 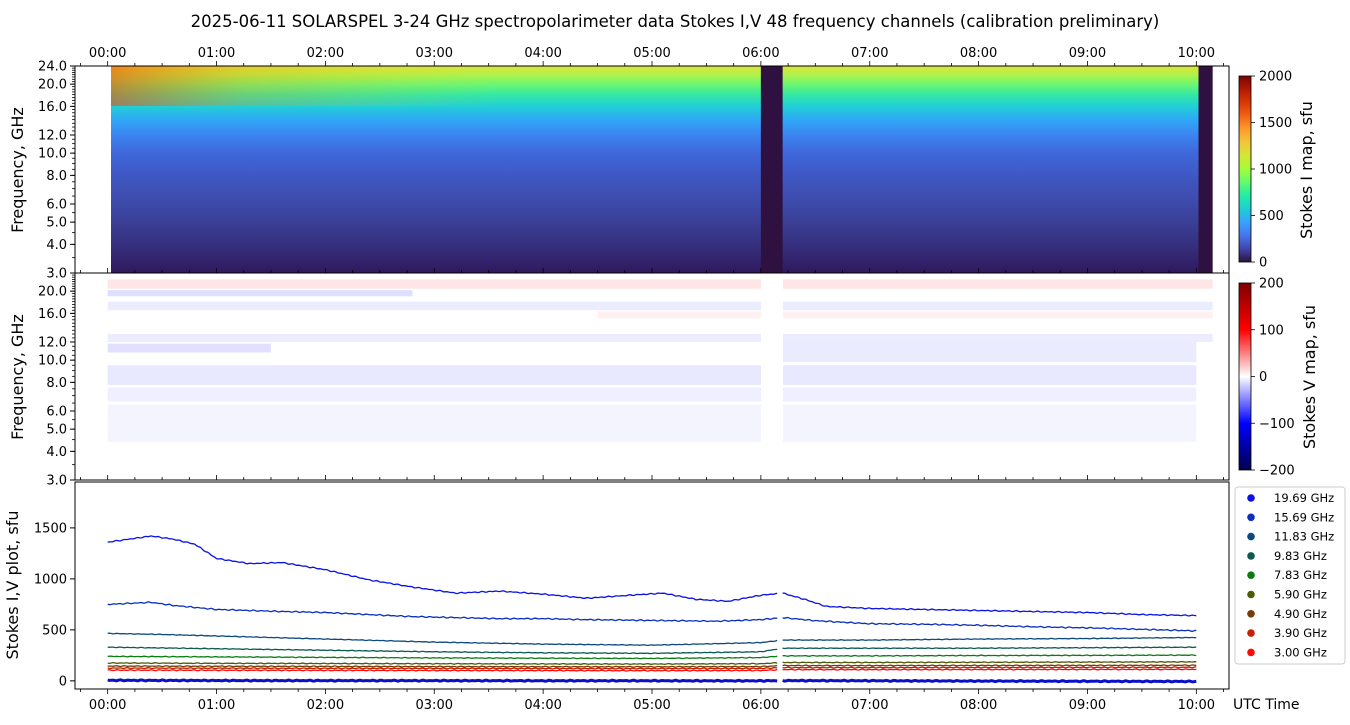 What do you see at coordinates (12, 585) in the screenshot?
I see `stokes-iv-y-label: Stokes I,V plot, sfu` at bounding box center [12, 585].